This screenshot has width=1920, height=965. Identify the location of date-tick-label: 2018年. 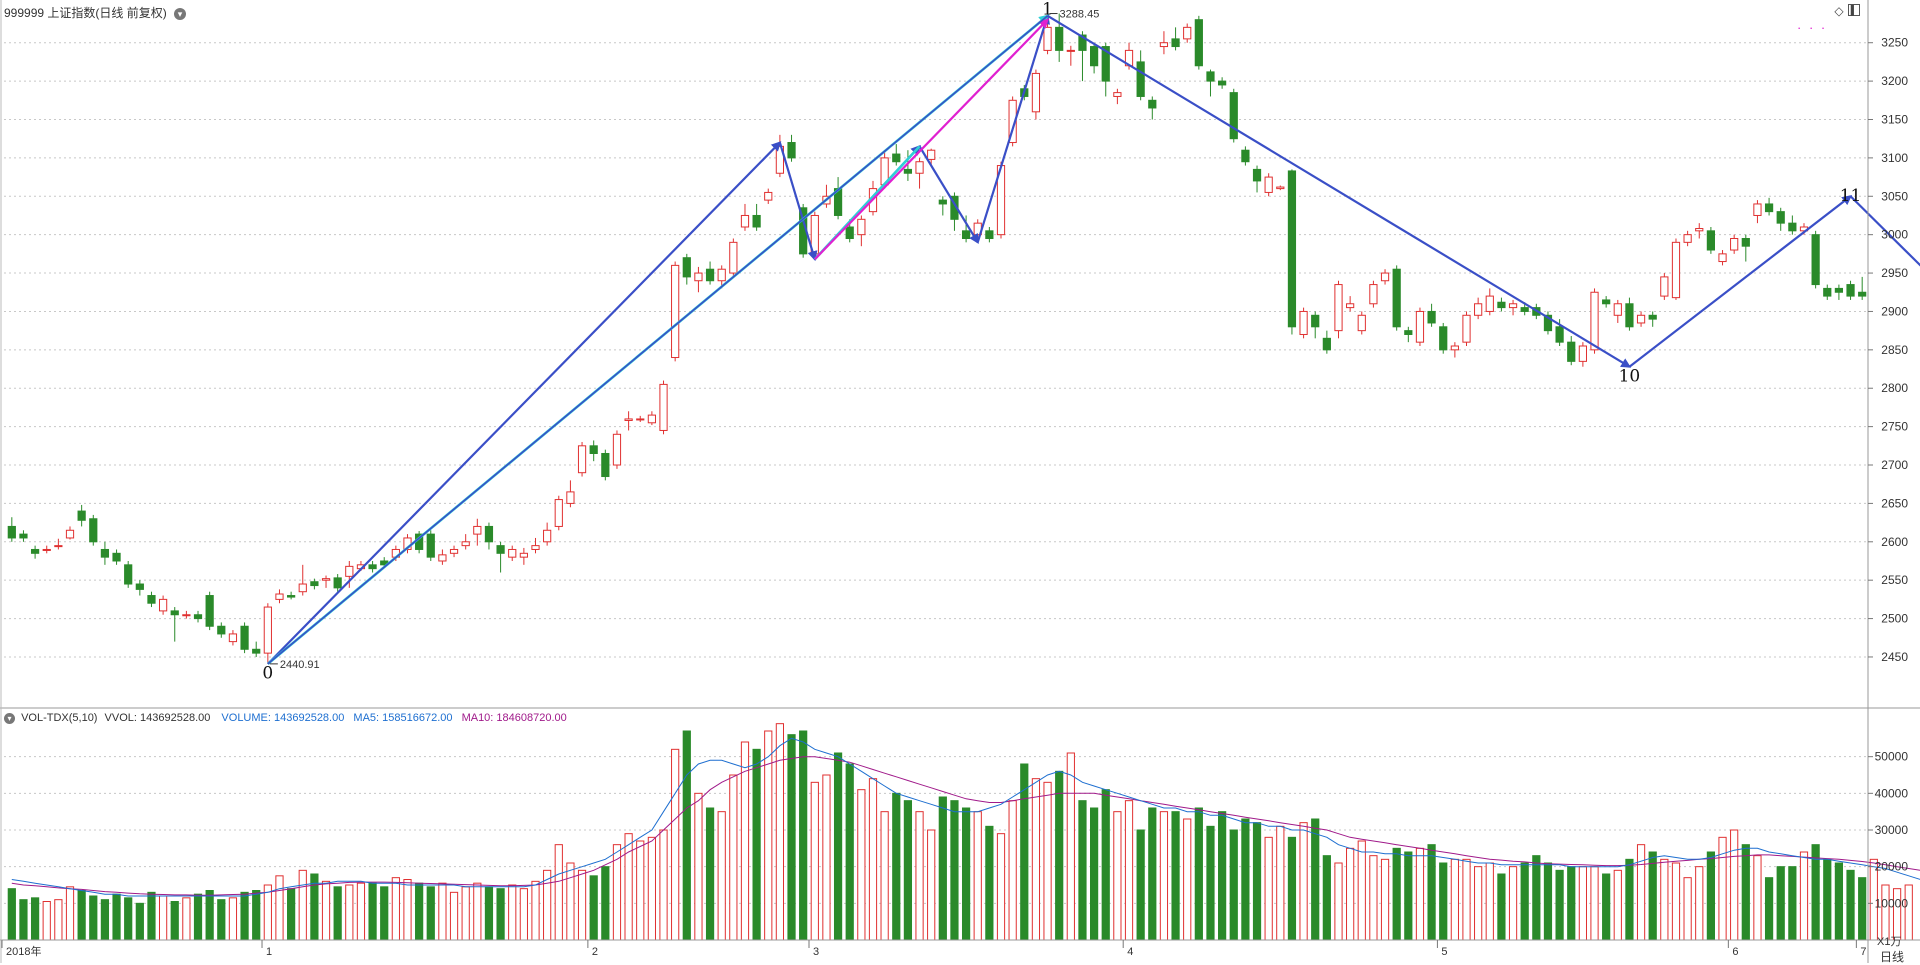
(23, 951).